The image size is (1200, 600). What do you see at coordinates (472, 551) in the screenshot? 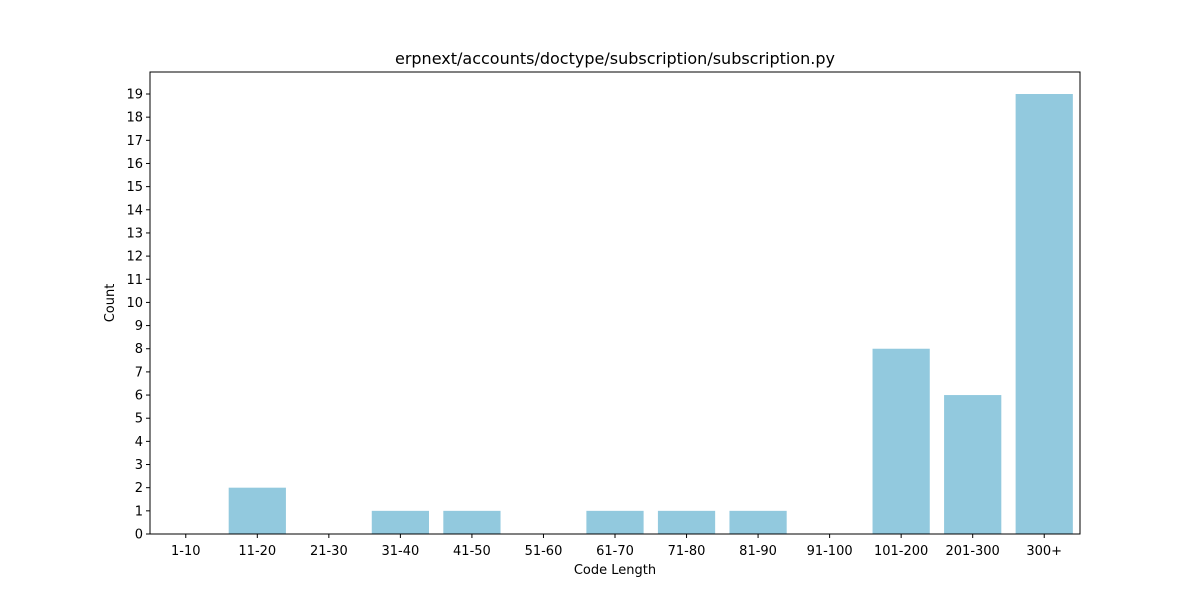
I see `x-tick-label: 41-50` at bounding box center [472, 551].